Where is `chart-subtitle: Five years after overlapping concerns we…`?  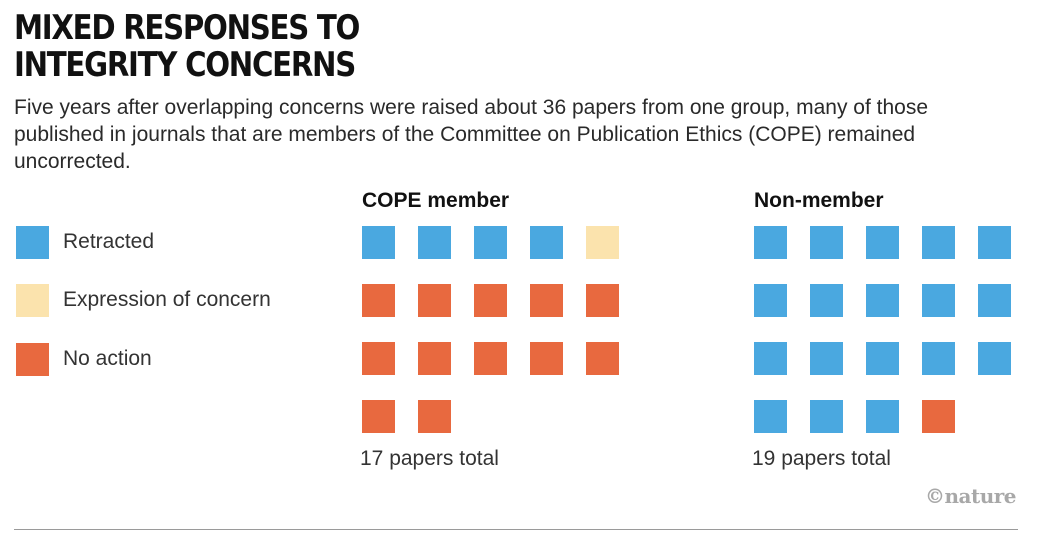 chart-subtitle: Five years after overlapping concerns we… is located at coordinates (471, 134).